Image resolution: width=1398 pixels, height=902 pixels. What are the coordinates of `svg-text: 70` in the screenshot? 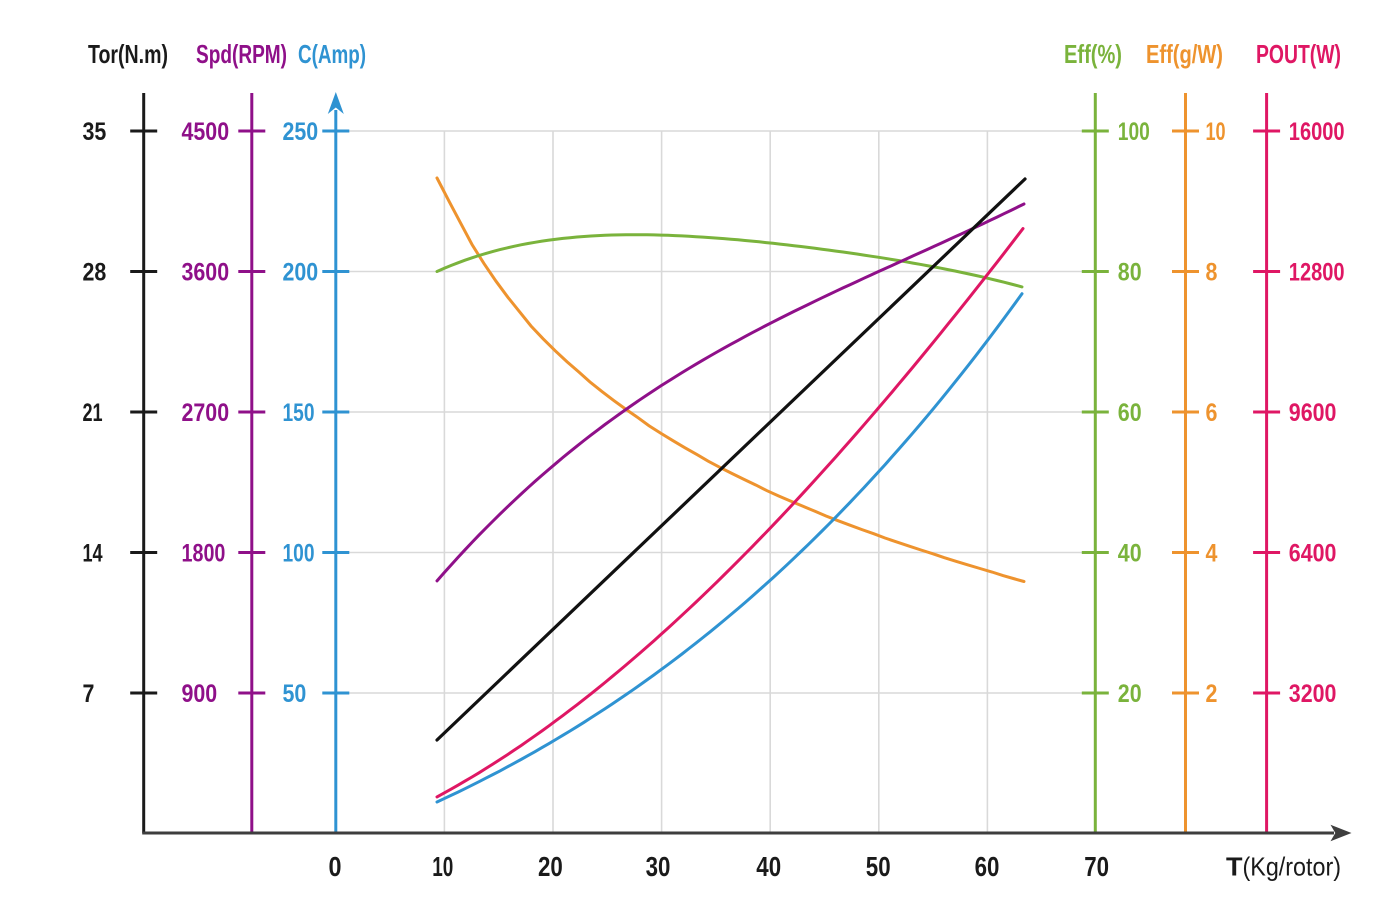 It's located at (1096, 866).